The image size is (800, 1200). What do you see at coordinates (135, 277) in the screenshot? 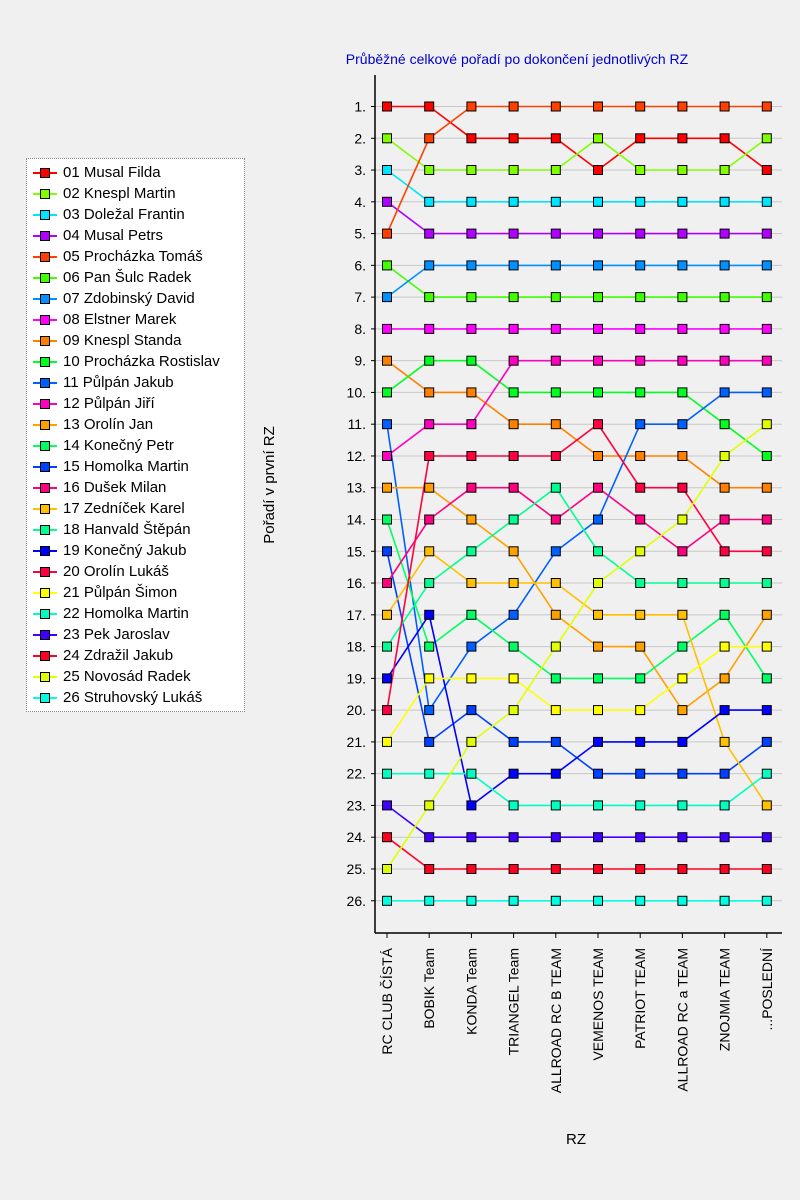
I see `legend-item: 06 Pan Šulc Radek` at bounding box center [135, 277].